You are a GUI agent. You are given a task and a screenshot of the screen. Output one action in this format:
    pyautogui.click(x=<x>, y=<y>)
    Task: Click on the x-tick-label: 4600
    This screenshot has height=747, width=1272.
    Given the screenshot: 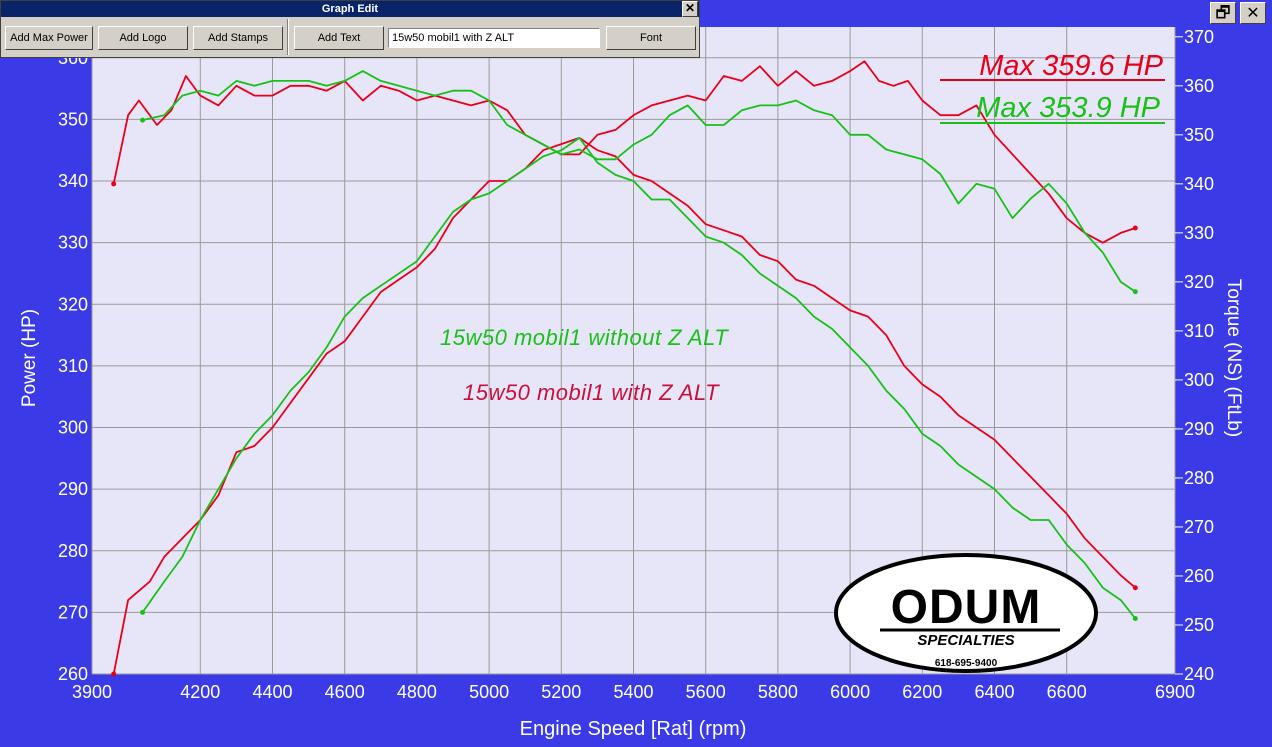 What is the action you would take?
    pyautogui.click(x=345, y=692)
    